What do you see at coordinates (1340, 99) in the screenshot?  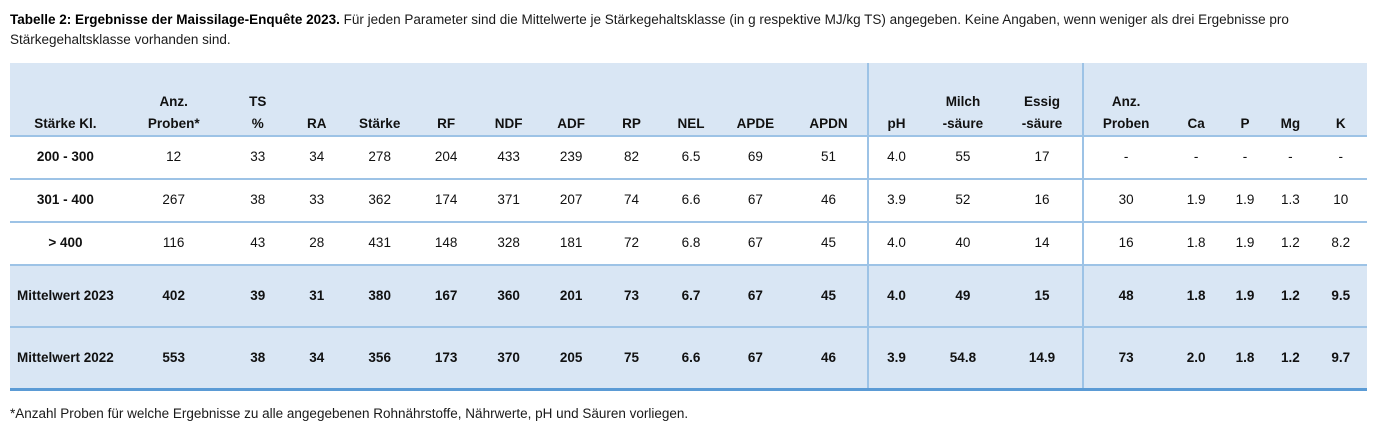 I see `col-header-k: K` at bounding box center [1340, 99].